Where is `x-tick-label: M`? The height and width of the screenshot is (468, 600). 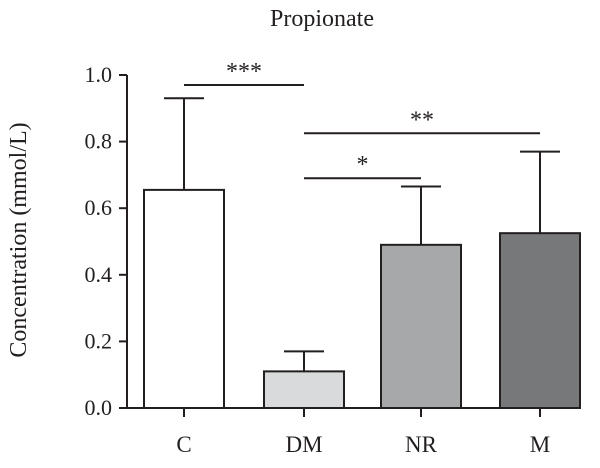
x-tick-label: M is located at coordinates (540, 444).